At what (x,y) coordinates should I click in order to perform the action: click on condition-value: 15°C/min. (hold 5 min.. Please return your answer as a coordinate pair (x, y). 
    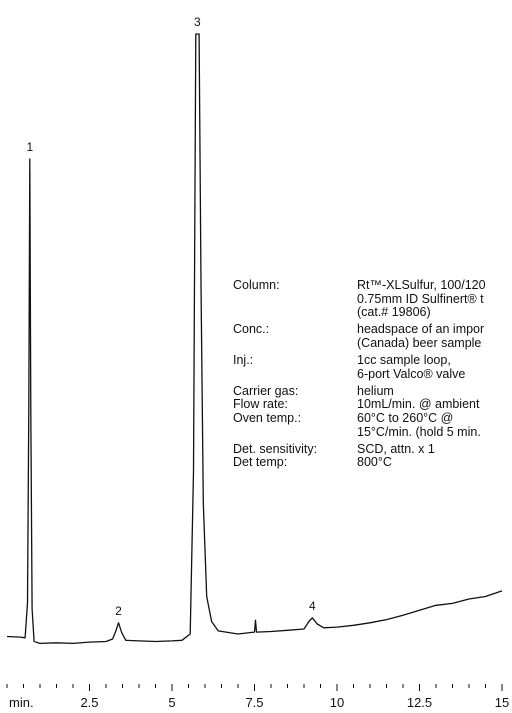
    Looking at the image, I should click on (419, 431).